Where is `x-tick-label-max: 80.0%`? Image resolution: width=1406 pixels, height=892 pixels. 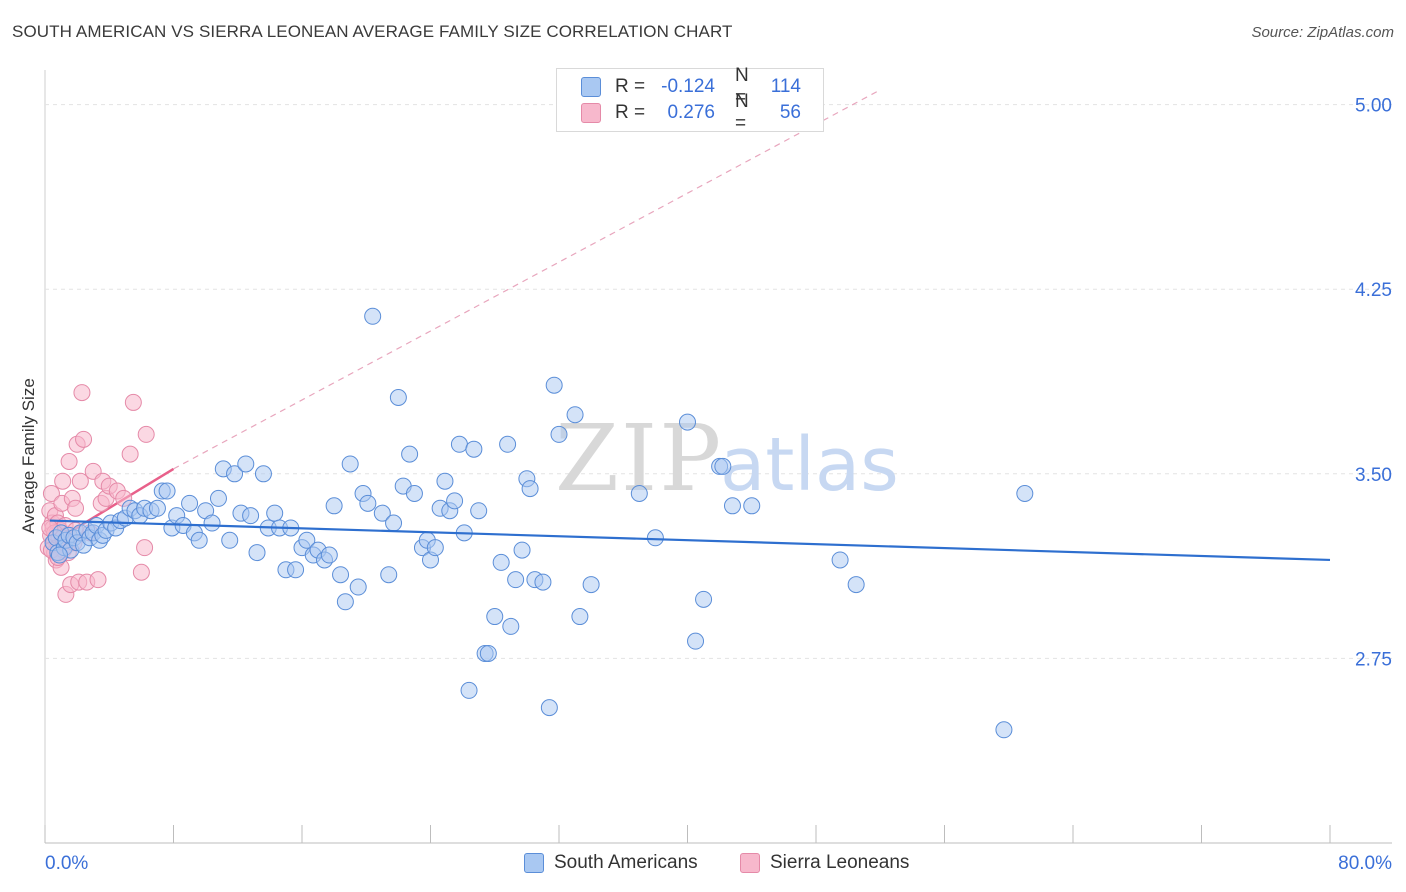
x-tick-label-max: 80.0% is located at coordinates (1365, 863).